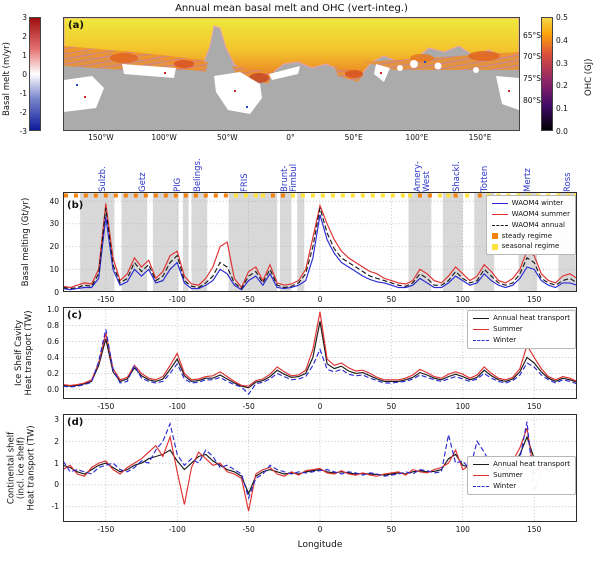 Image resolution: width=600 pixels, height=563 pixels. What do you see at coordinates (142, 182) in the screenshot?
I see `ice-shelf-label: Getz` at bounding box center [142, 182].